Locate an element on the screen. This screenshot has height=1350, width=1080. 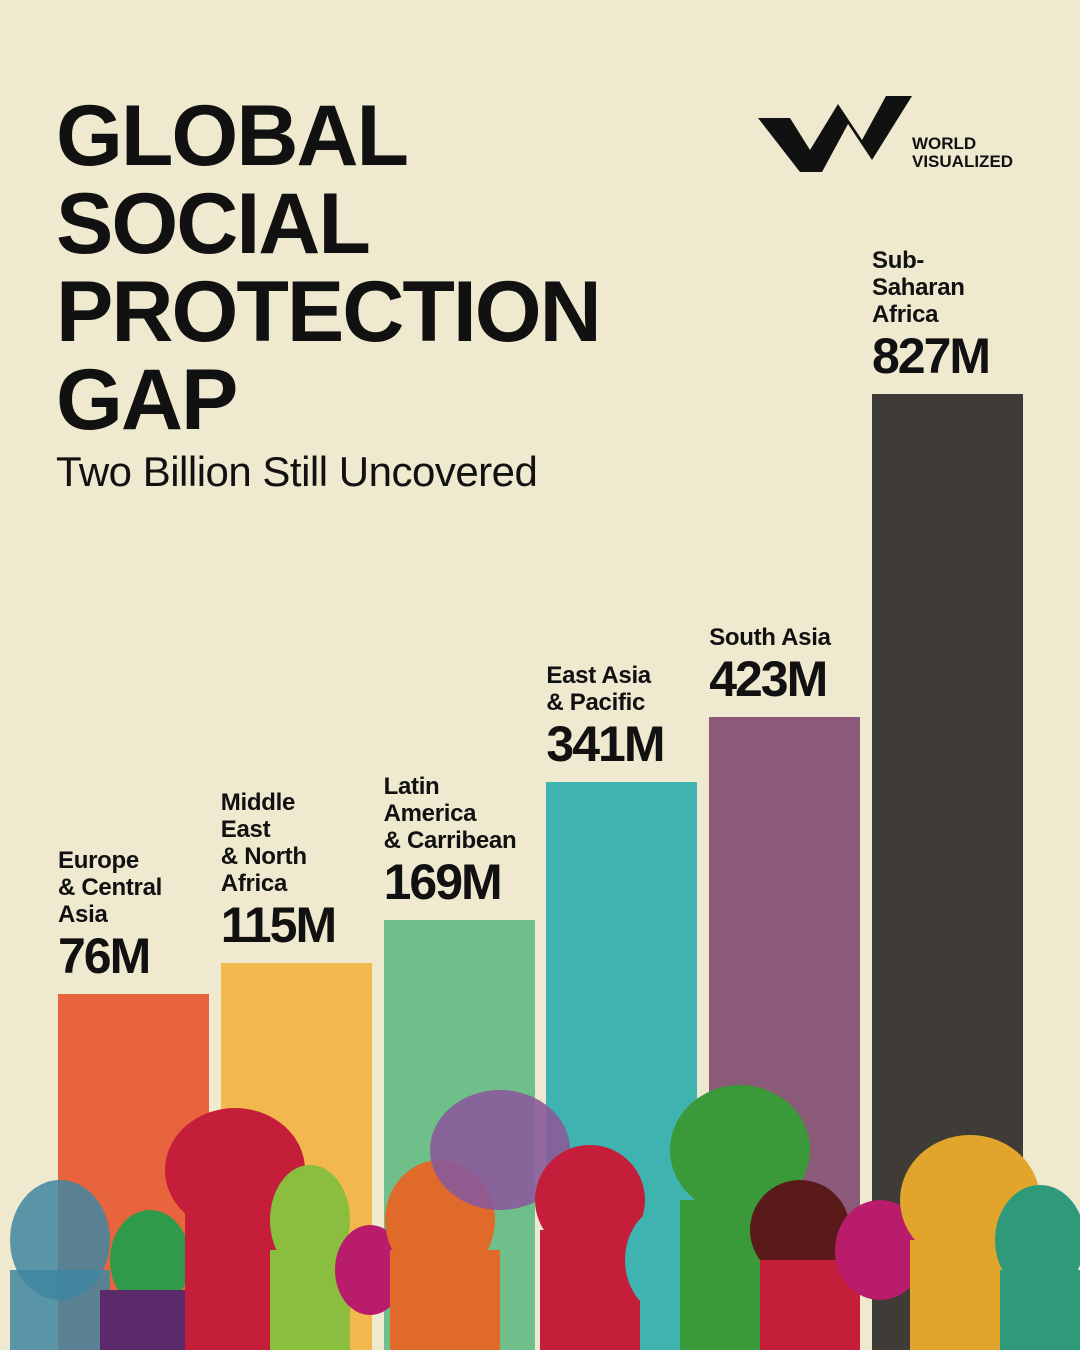
category-label: Middle East & North Africa is located at coordinates (263, 842).